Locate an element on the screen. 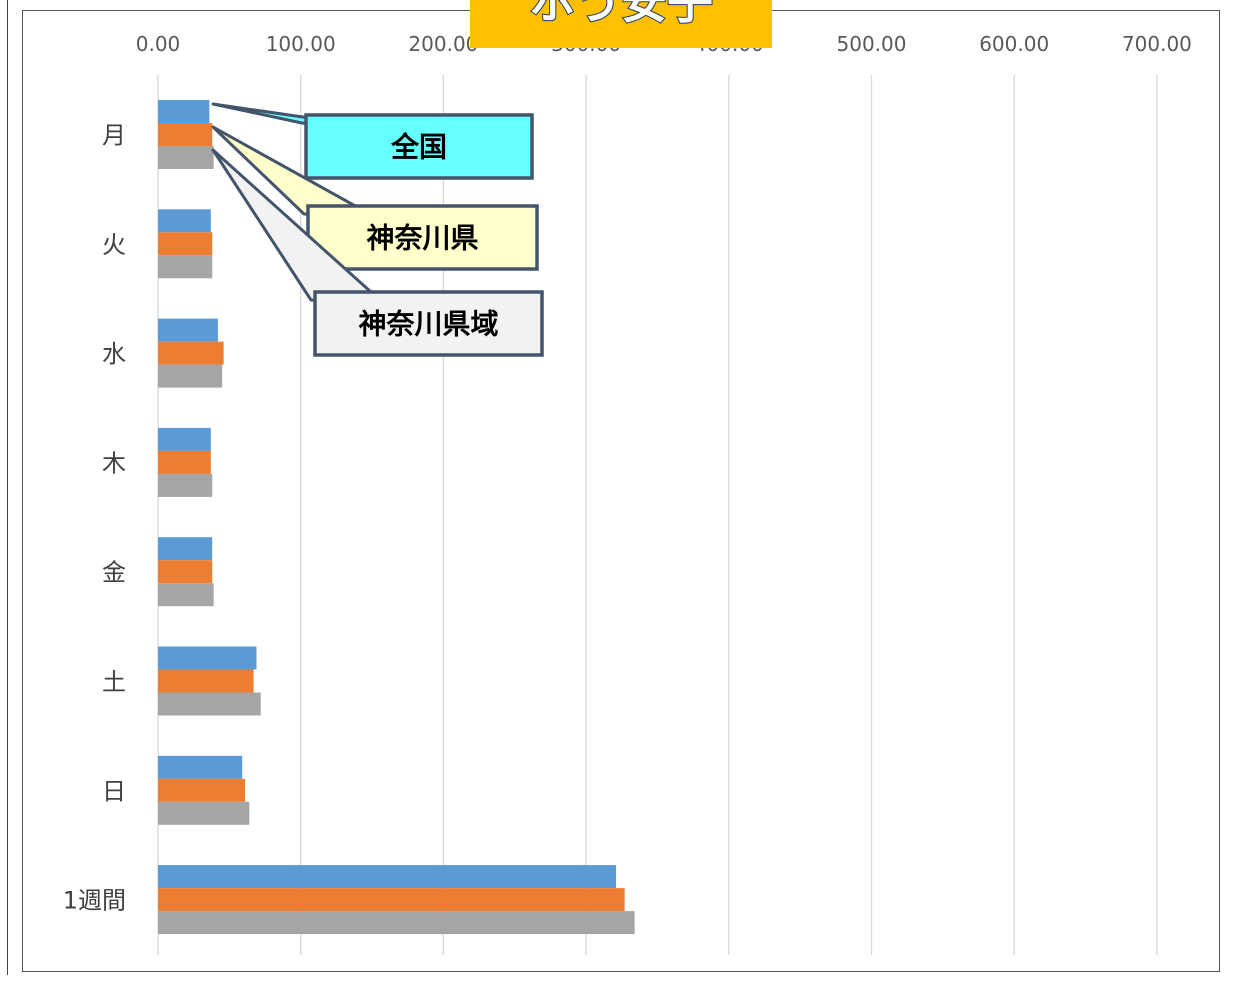 The width and height of the screenshot is (1235, 983). category-label: 土 is located at coordinates (114, 682).